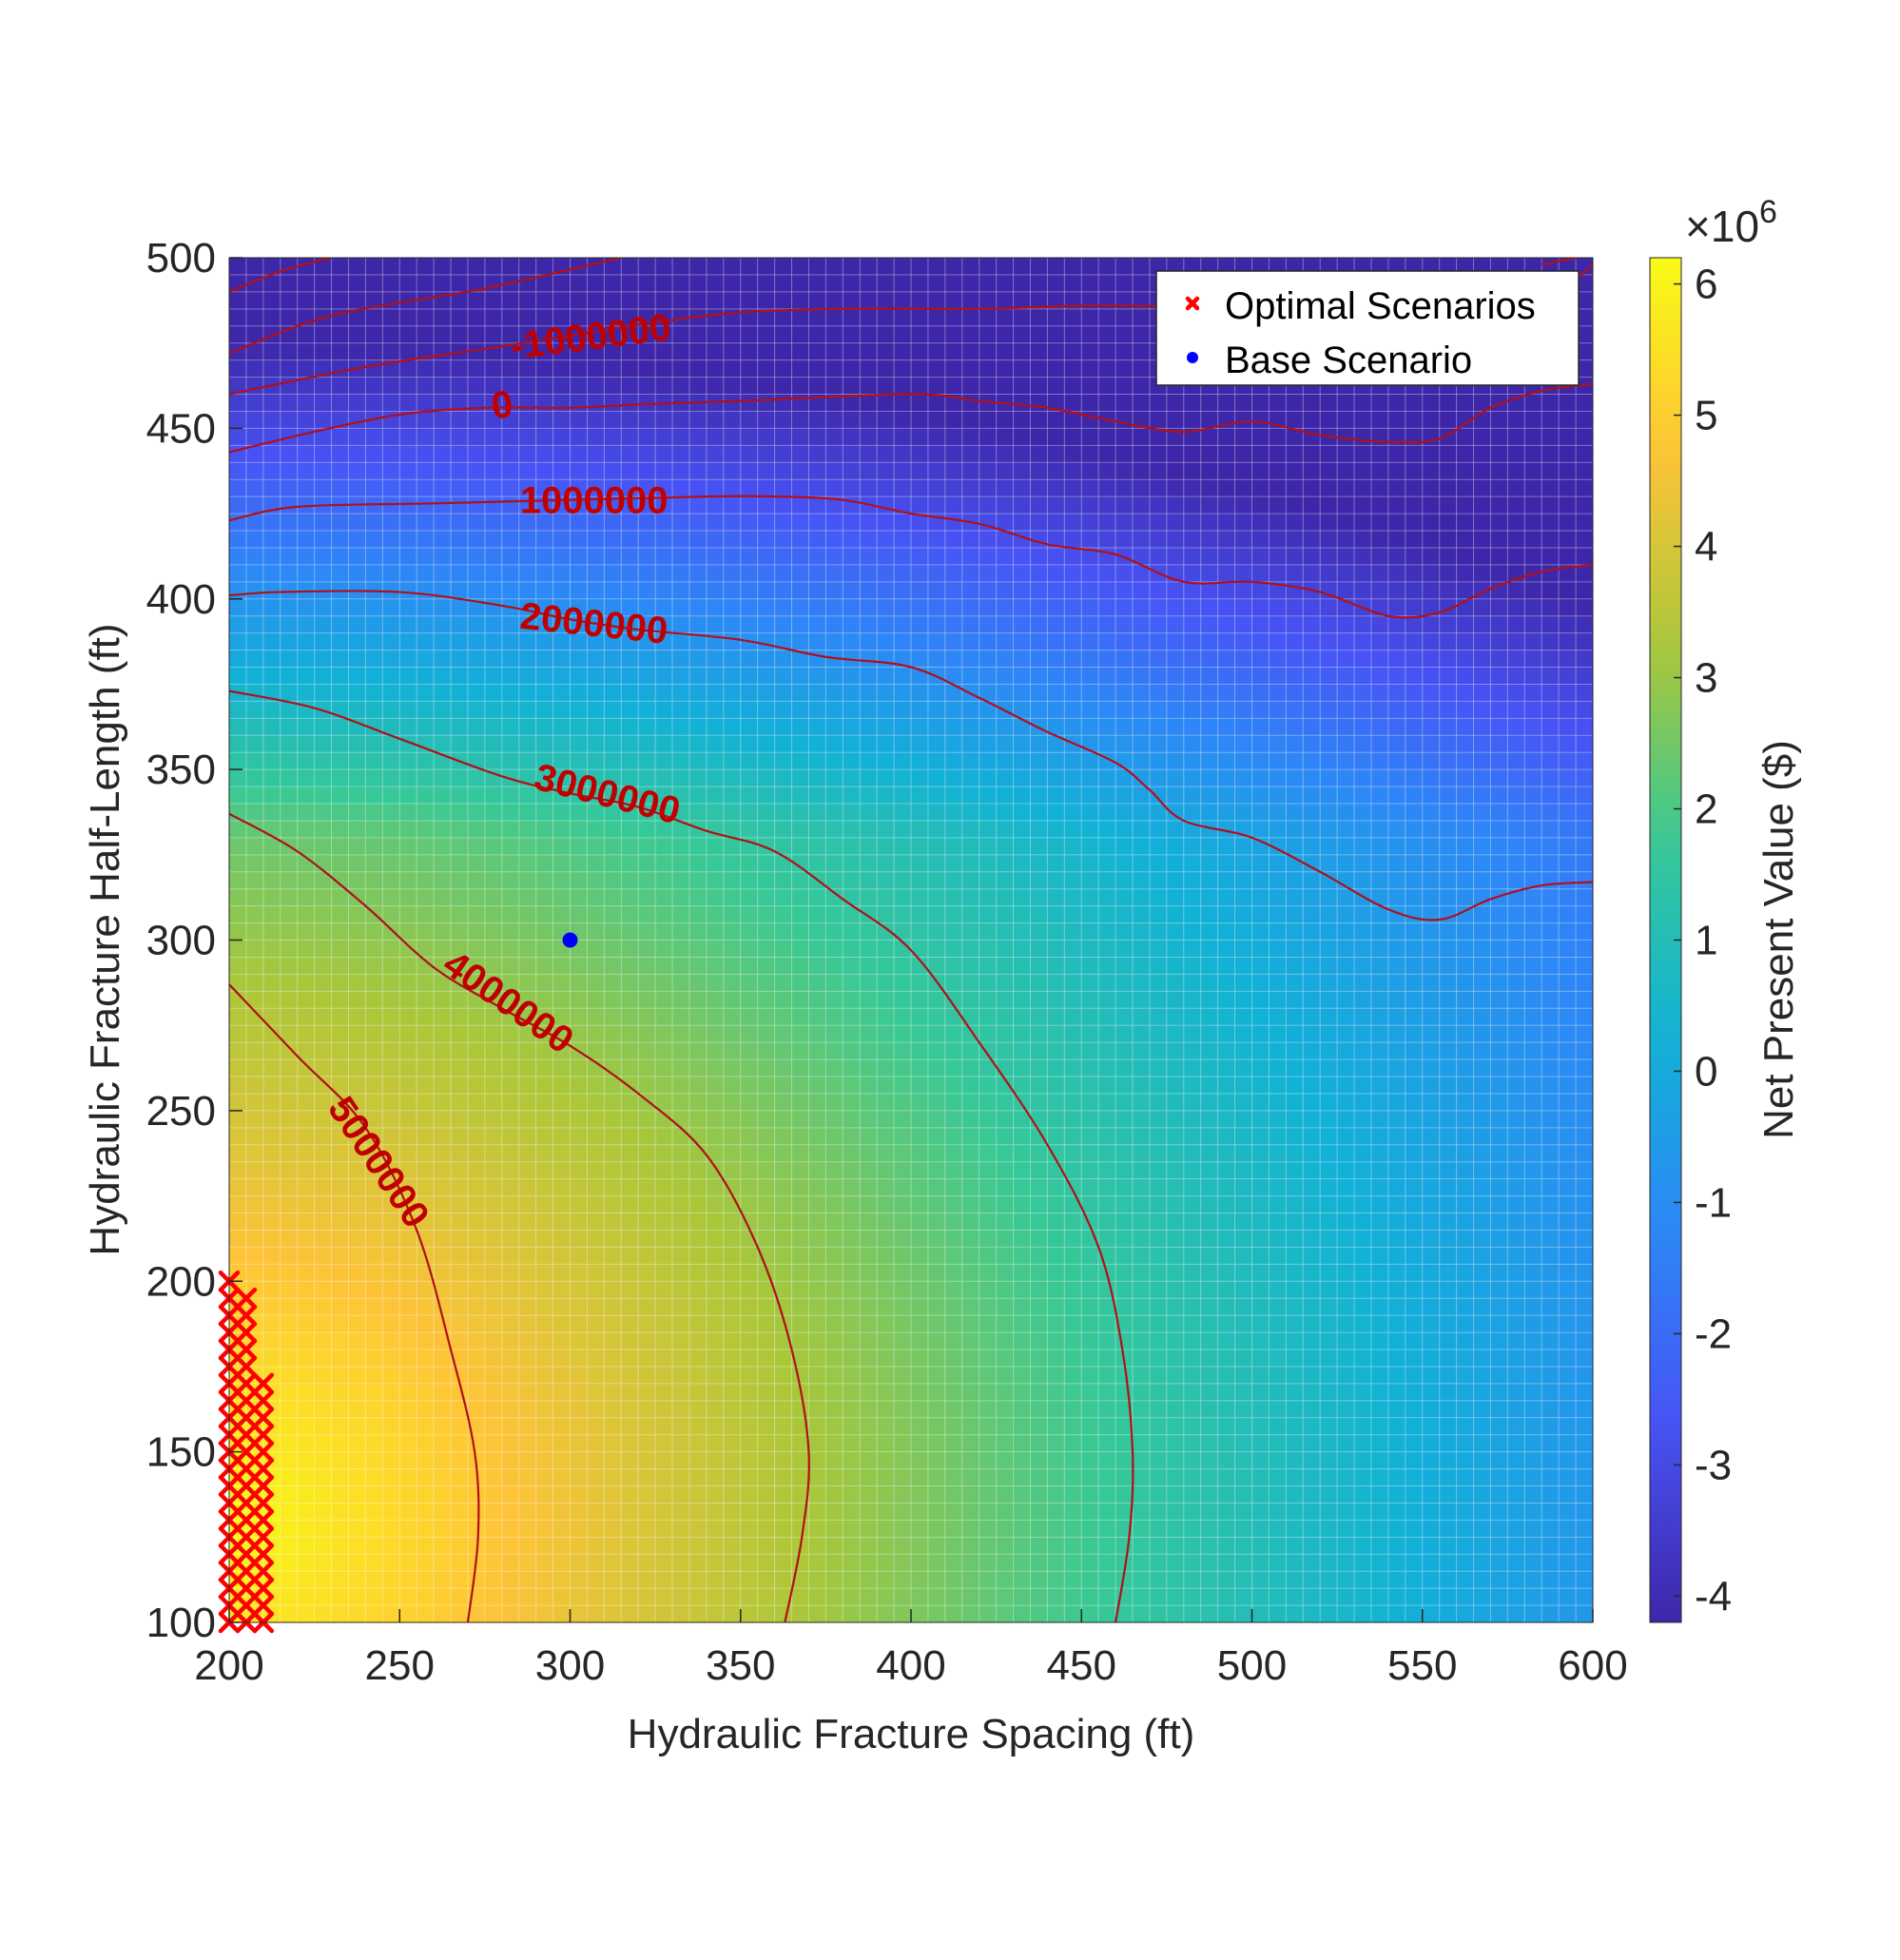  Describe the element at coordinates (1706, 941) in the screenshot. I see `colorbar-tick-label: 1` at that location.